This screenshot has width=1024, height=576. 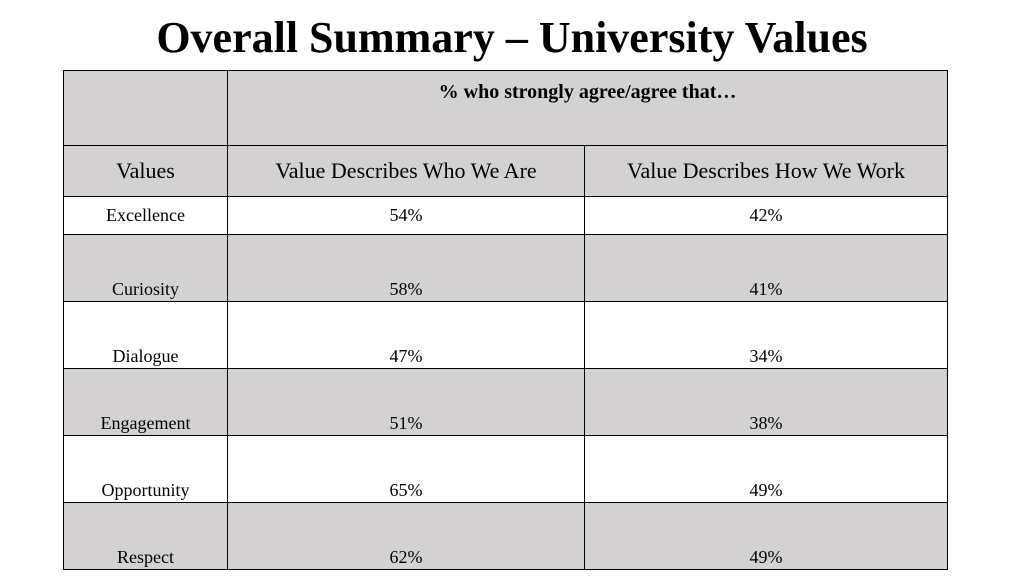 What do you see at coordinates (406, 536) in the screenshot?
I see `row-who-we-are-cell: 62%` at bounding box center [406, 536].